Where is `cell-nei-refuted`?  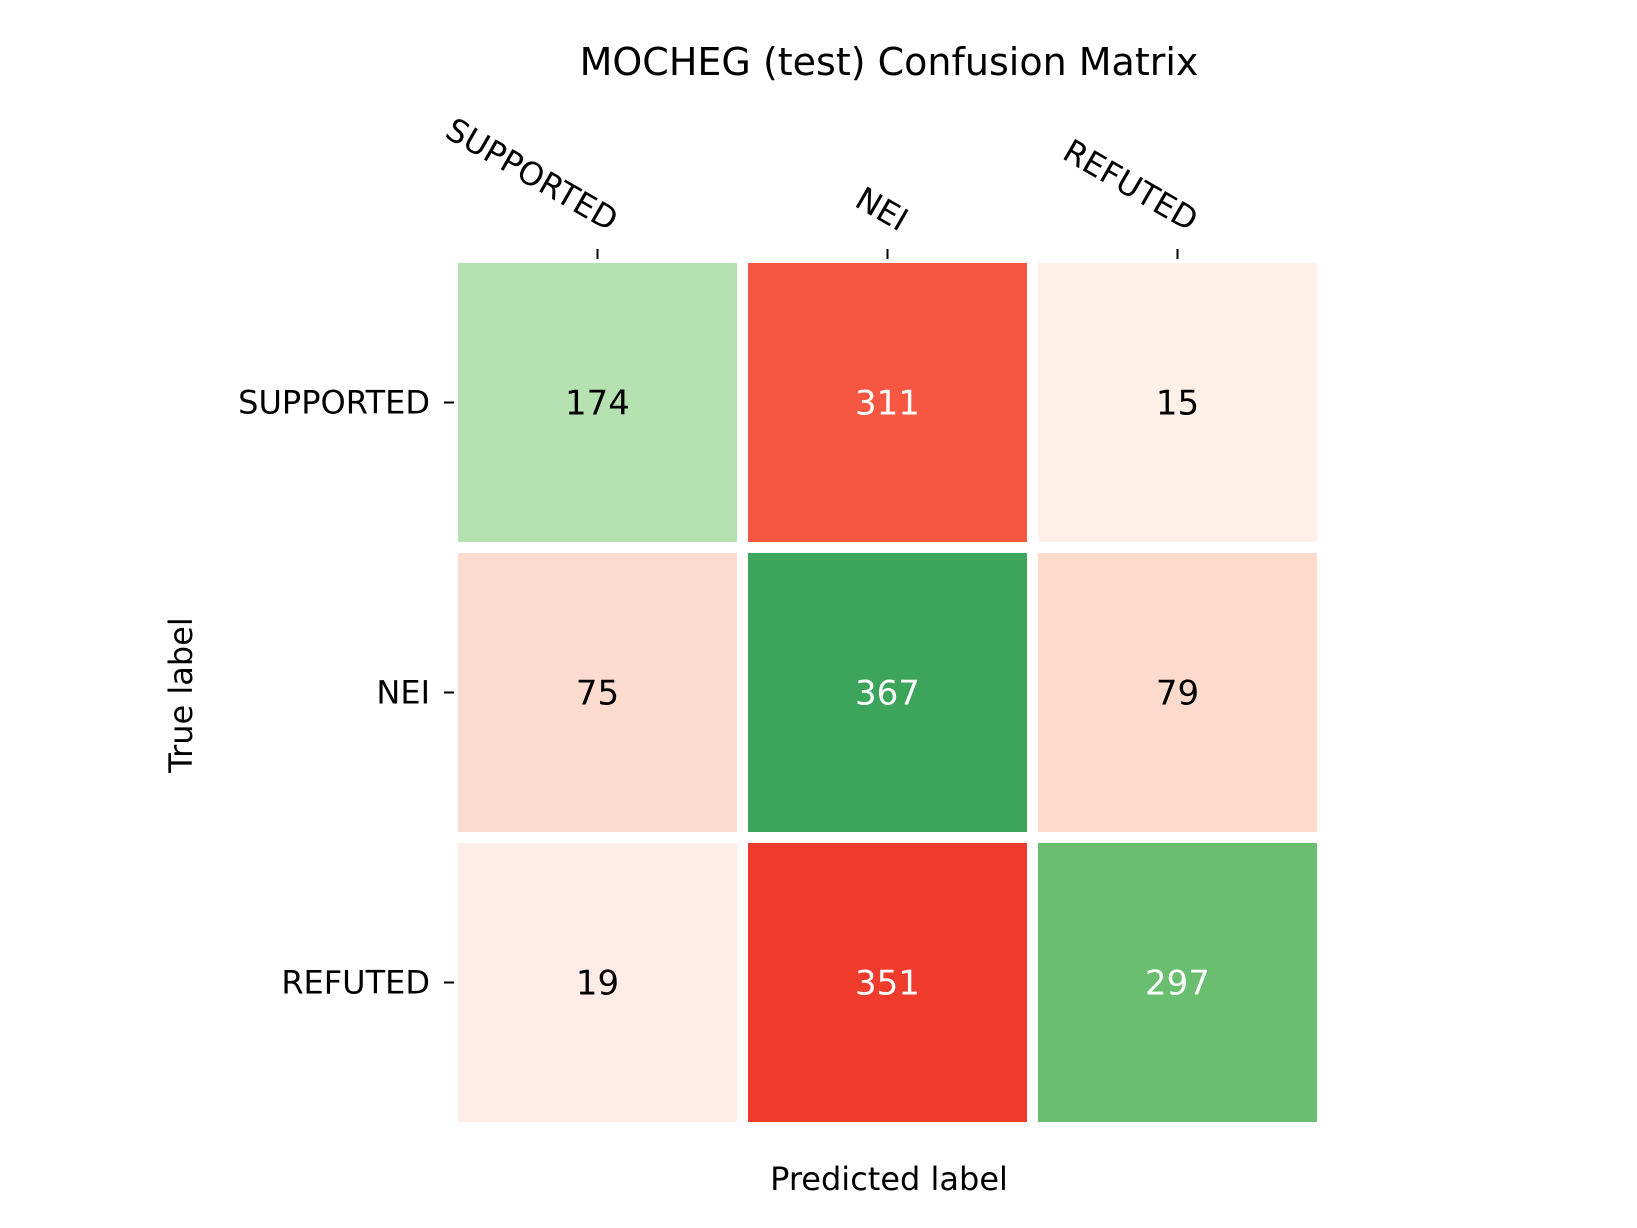 cell-nei-refuted is located at coordinates (1177, 692).